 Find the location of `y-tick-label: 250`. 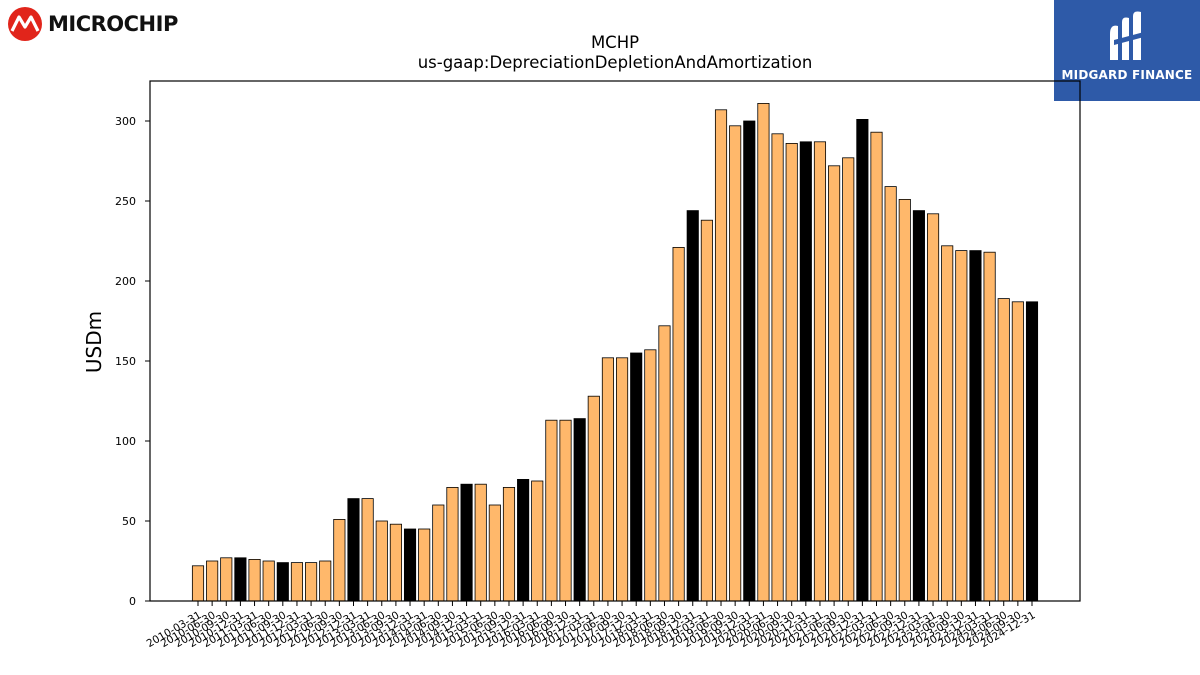

y-tick-label: 250 is located at coordinates (125, 201).